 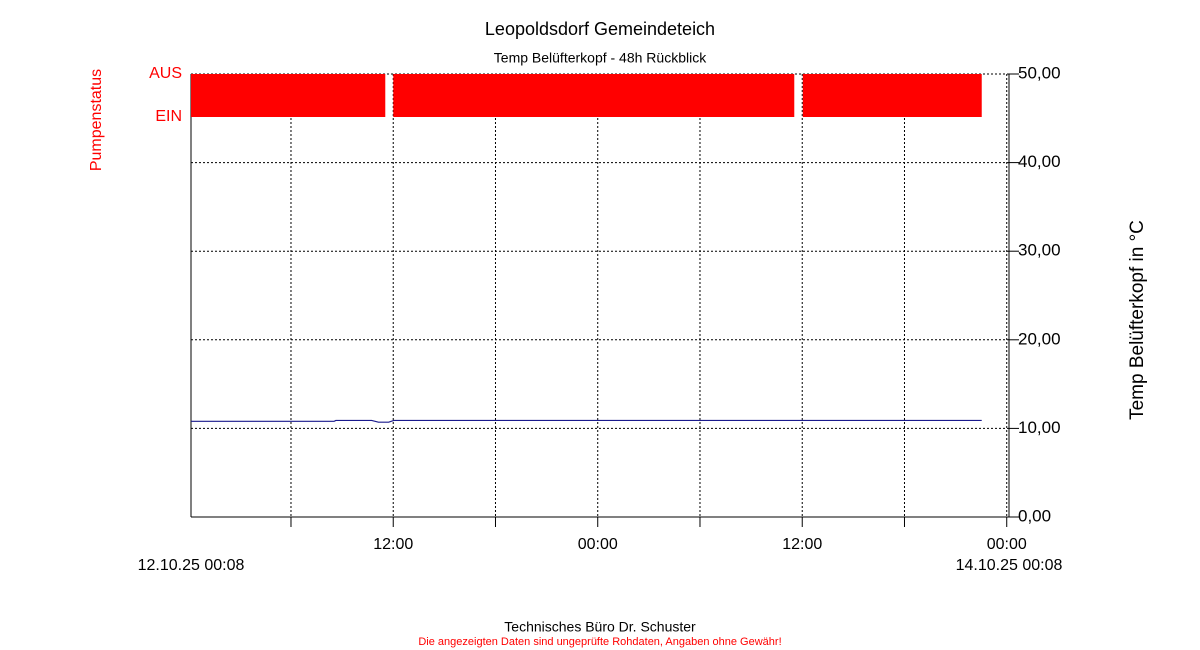 What do you see at coordinates (168, 116) in the screenshot?
I see `pump-tick-label: EIN` at bounding box center [168, 116].